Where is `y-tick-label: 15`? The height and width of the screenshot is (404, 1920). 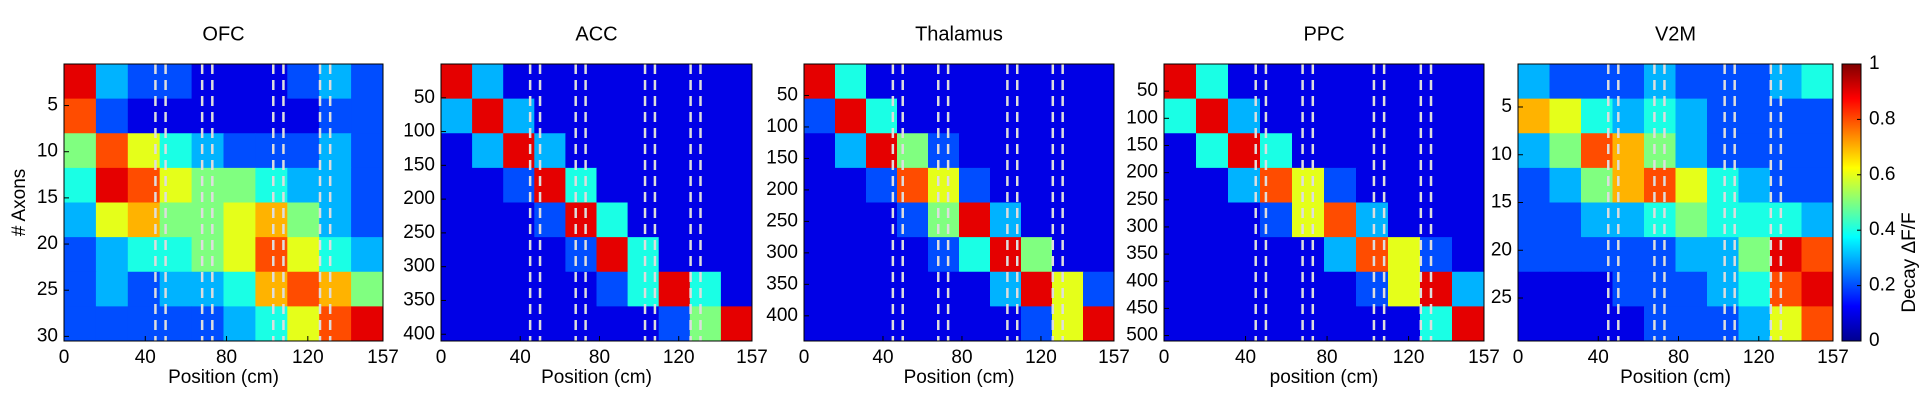
y-tick-label: 15 is located at coordinates (1501, 202).